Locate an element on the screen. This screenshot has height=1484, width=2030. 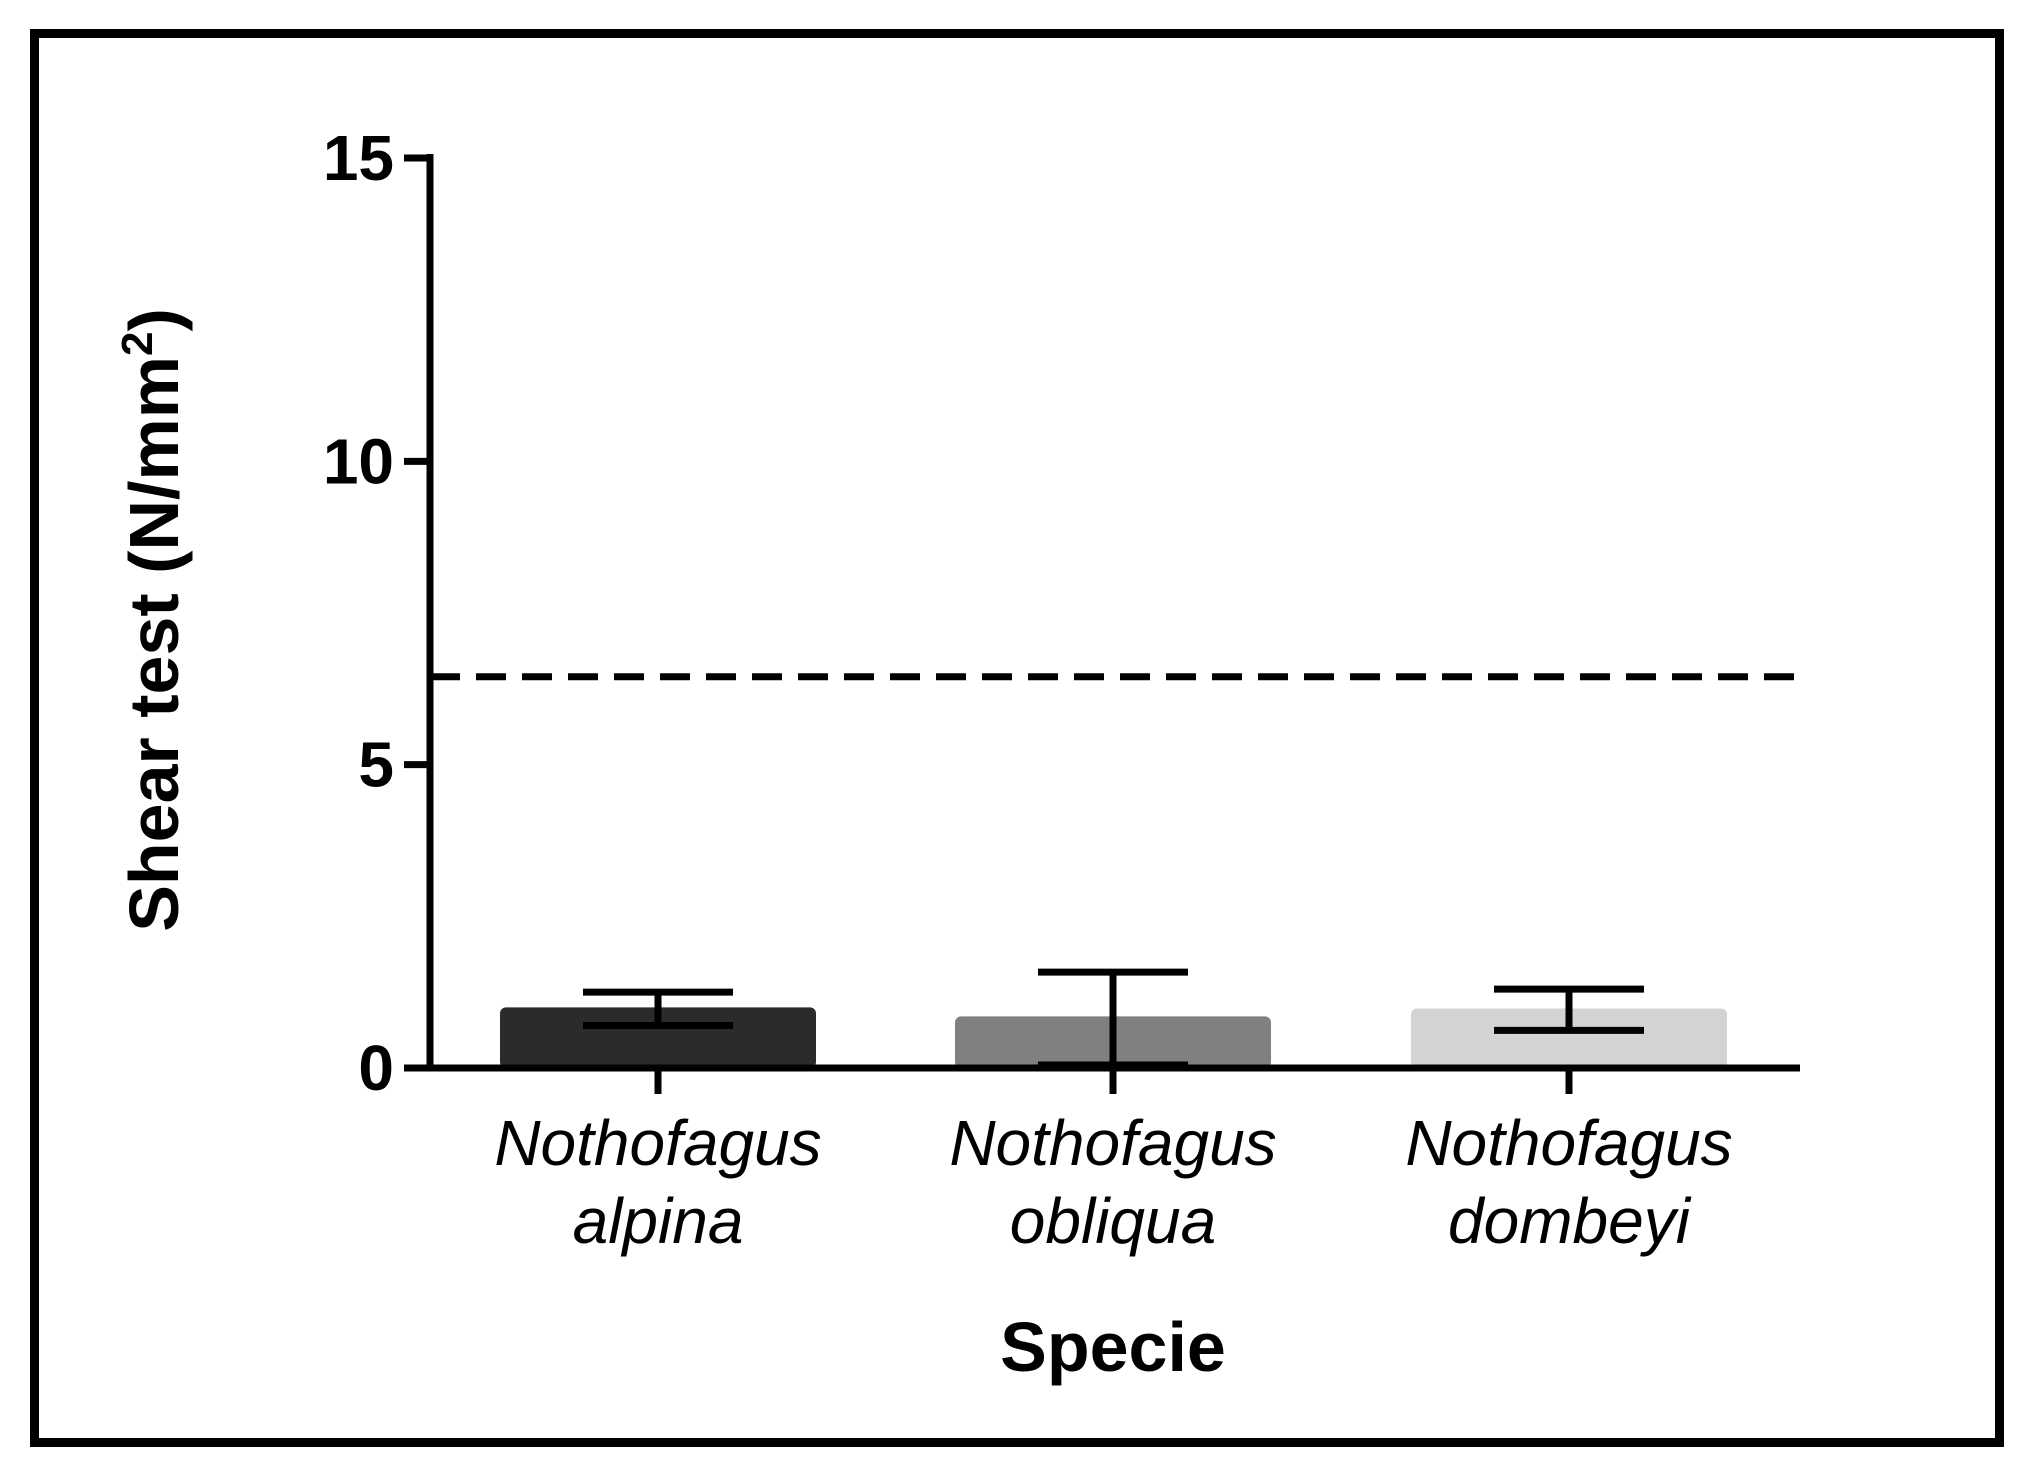
y-axis-title: Shear test (N/mm2) is located at coordinates (153, 620).